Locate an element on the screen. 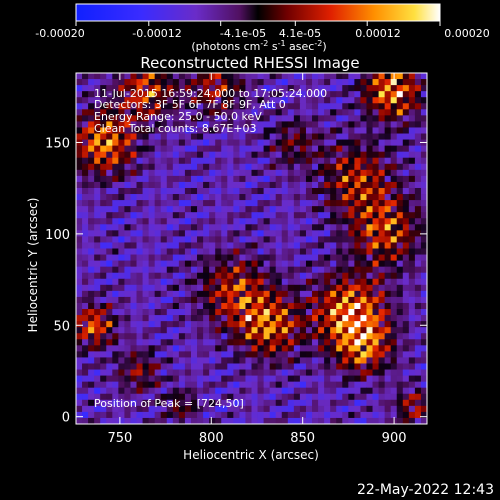  colorbar-tick-label: -4.1e-05 is located at coordinates (243, 33).